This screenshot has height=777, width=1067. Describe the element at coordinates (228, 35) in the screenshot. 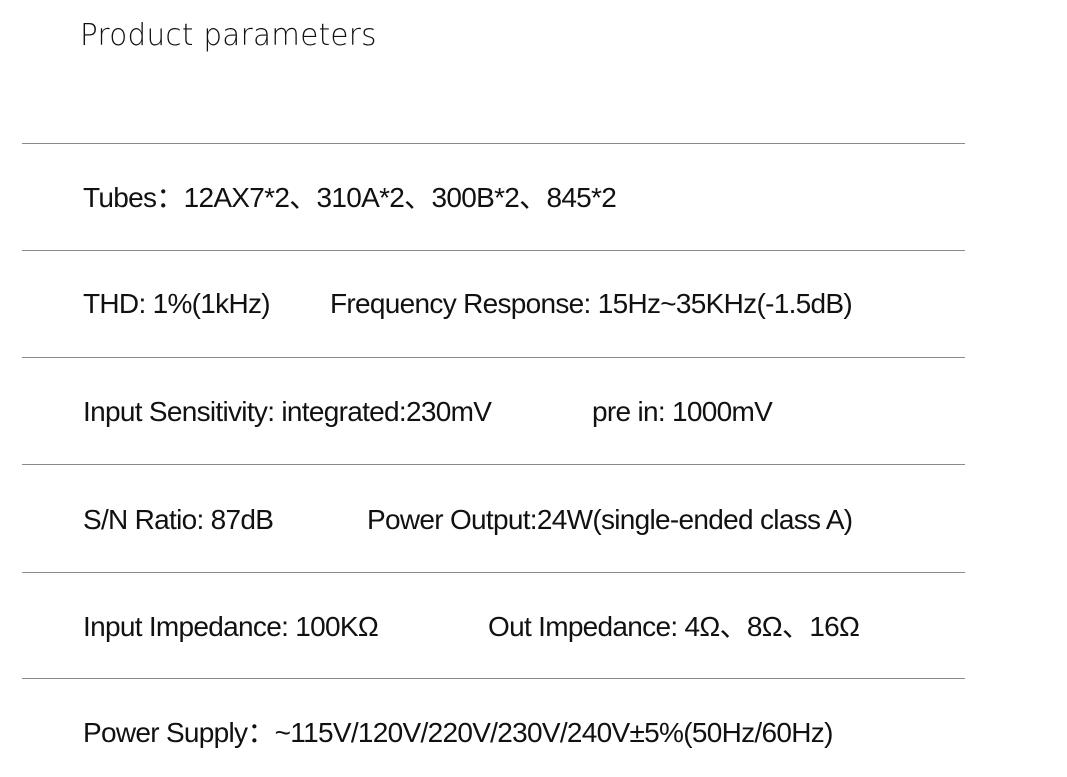

I see `page-title: Product parameters` at that location.